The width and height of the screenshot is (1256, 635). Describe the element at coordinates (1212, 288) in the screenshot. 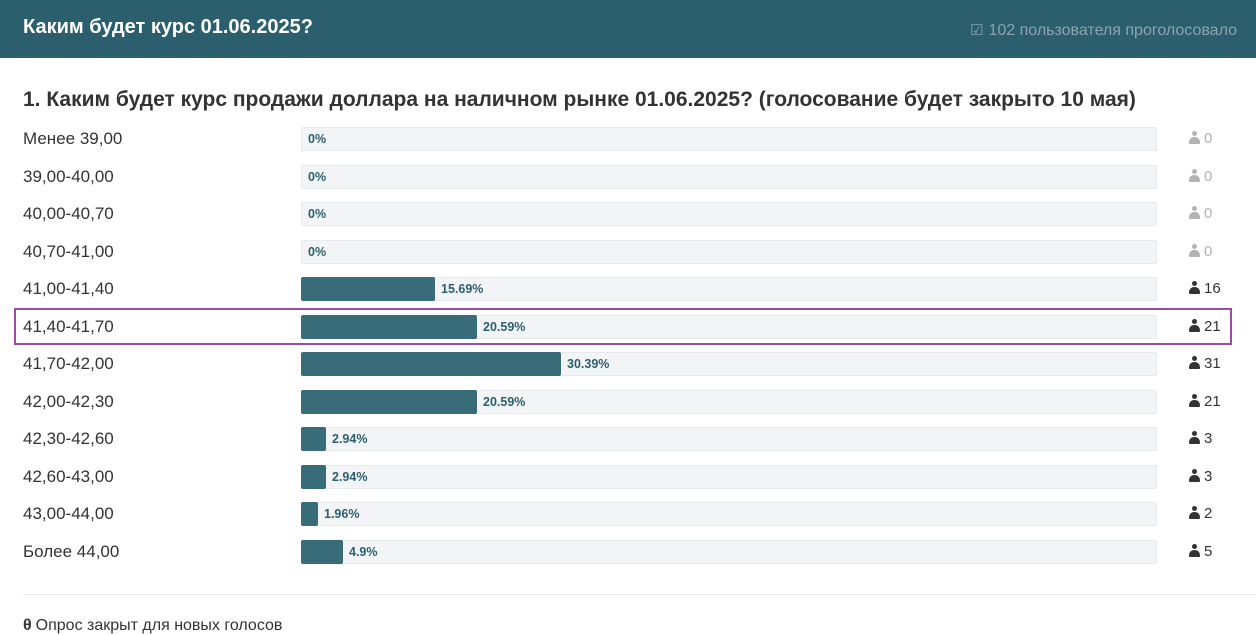

I see `vote-count-number: 16` at that location.